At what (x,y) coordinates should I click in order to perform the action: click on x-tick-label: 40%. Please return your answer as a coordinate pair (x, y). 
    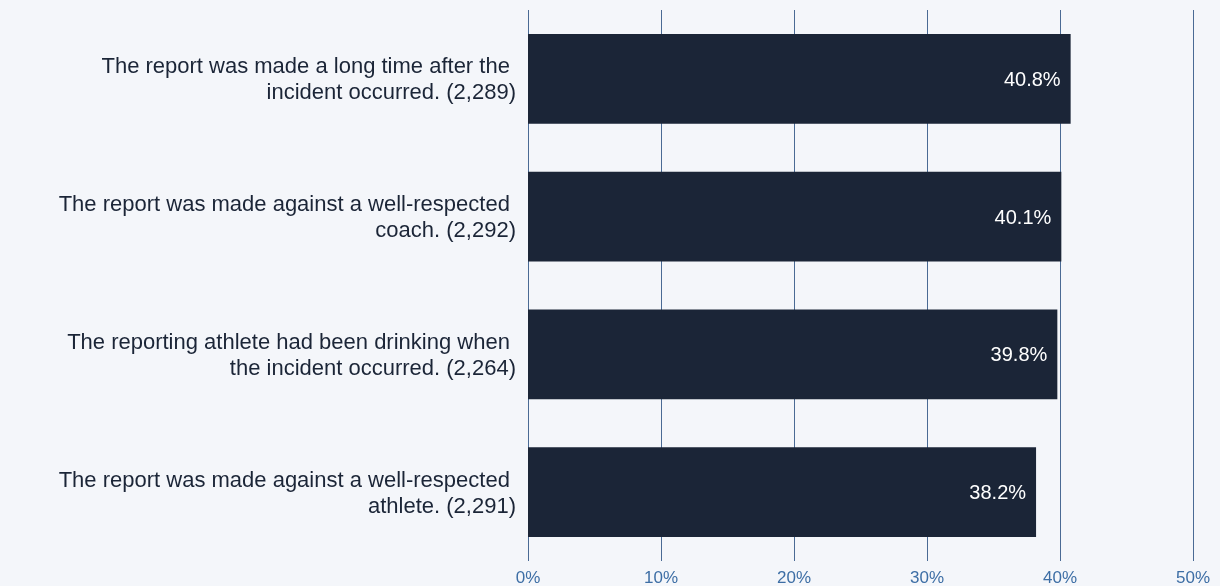
    Looking at the image, I should click on (1060, 577).